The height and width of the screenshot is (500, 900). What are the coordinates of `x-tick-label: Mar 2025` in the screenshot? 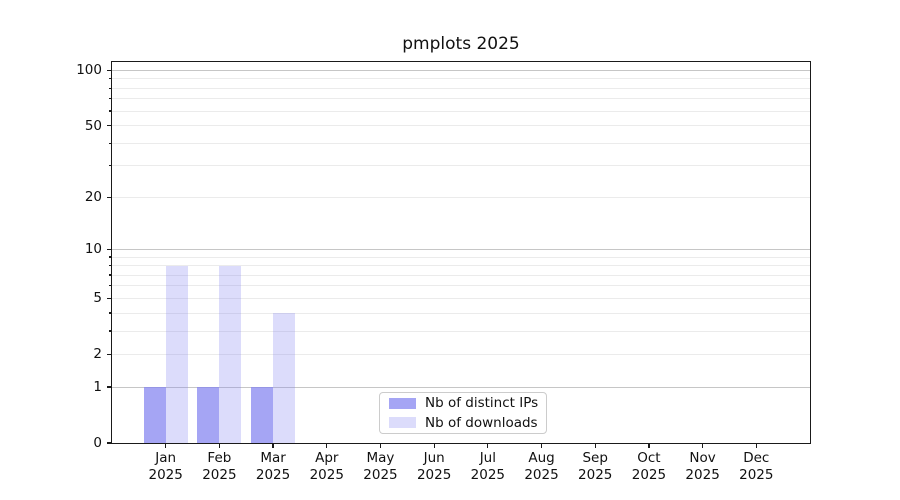 It's located at (273, 466).